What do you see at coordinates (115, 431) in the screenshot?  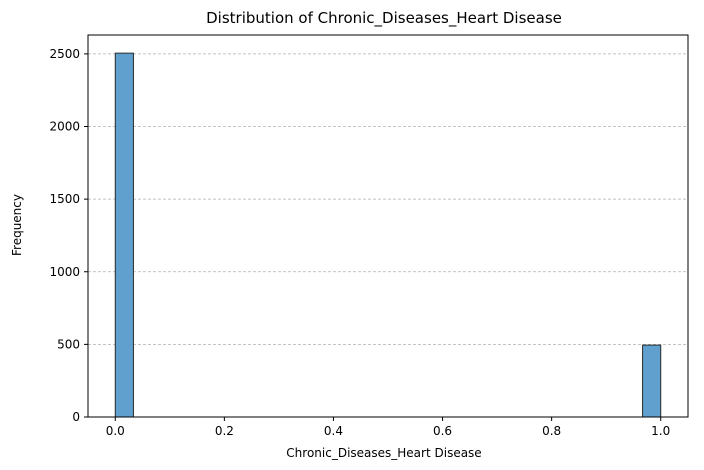 I see `x-tick-label: 0.0` at bounding box center [115, 431].